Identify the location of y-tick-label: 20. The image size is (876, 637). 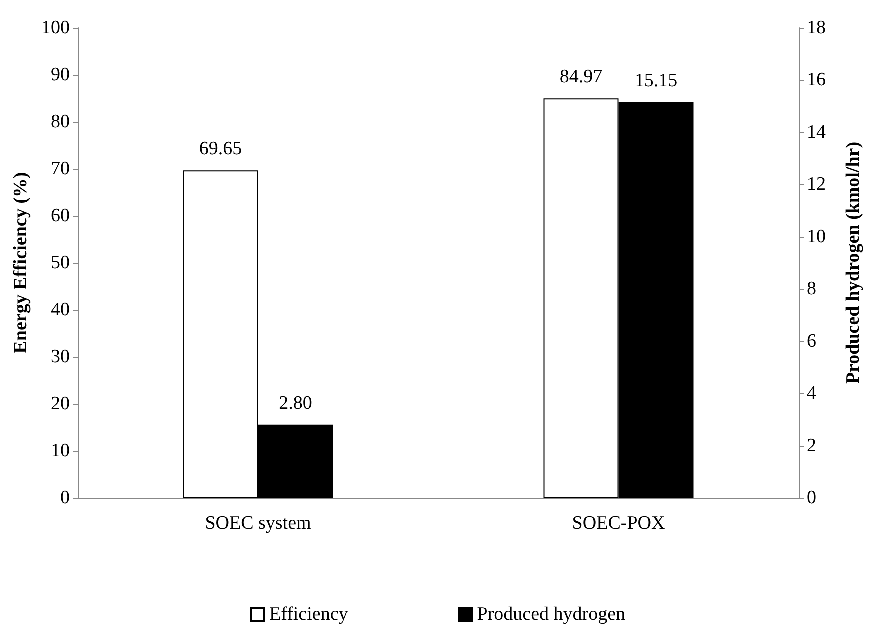
(60, 404).